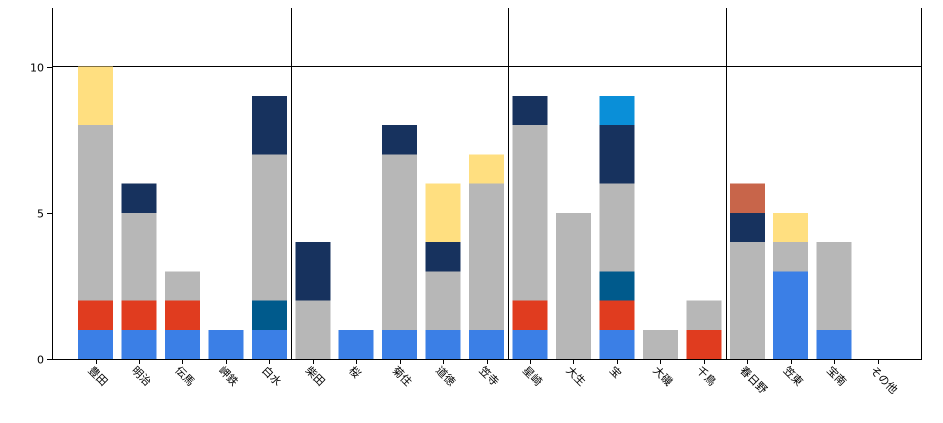 The width and height of the screenshot is (943, 423). Describe the element at coordinates (228, 375) in the screenshot. I see `x-tick-label: 岬鉄` at that location.